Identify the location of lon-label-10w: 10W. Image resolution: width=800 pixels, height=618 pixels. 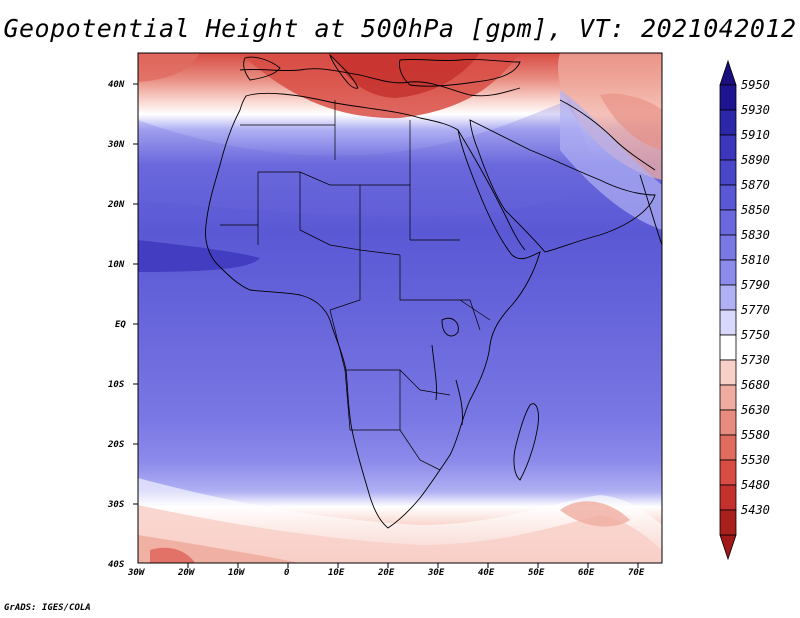
(237, 573).